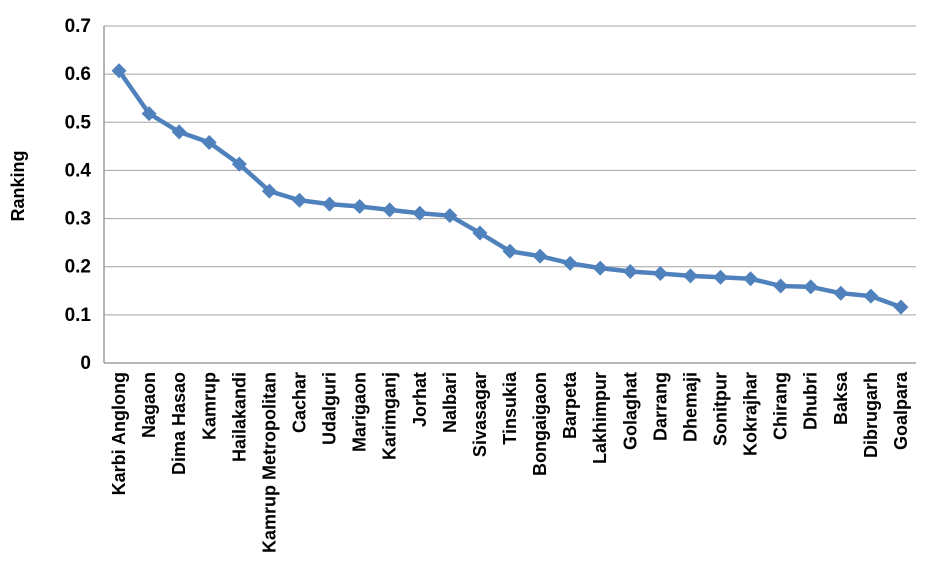  I want to click on x-category-label: Jorhat, so click(420, 399).